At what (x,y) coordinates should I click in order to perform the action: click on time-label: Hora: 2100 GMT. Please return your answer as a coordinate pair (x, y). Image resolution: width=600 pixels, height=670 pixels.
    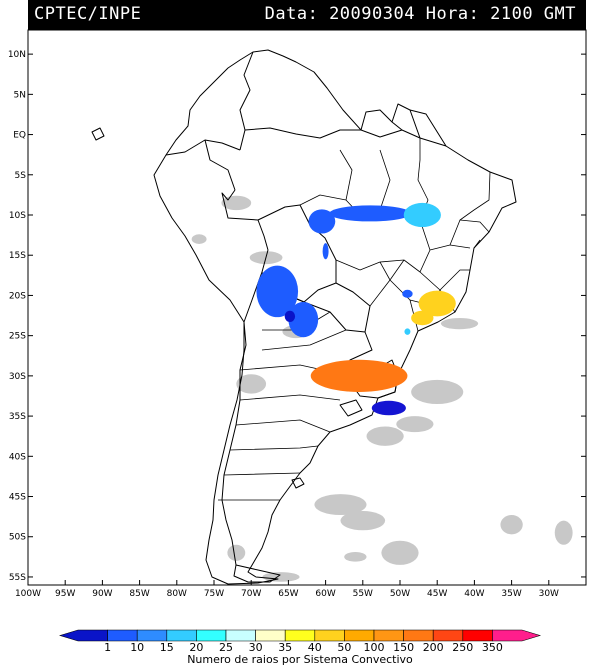
    Looking at the image, I should click on (500, 14).